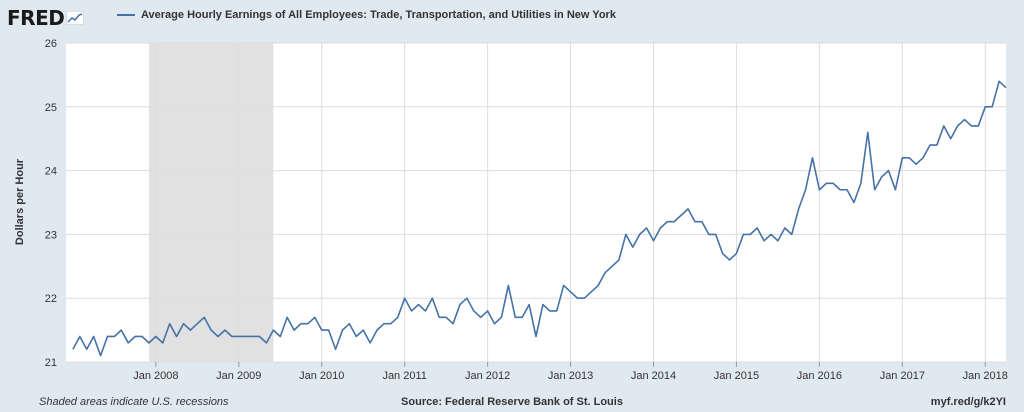  Describe the element at coordinates (968, 402) in the screenshot. I see `short-url-link: myf.red/g/k2YI` at that location.